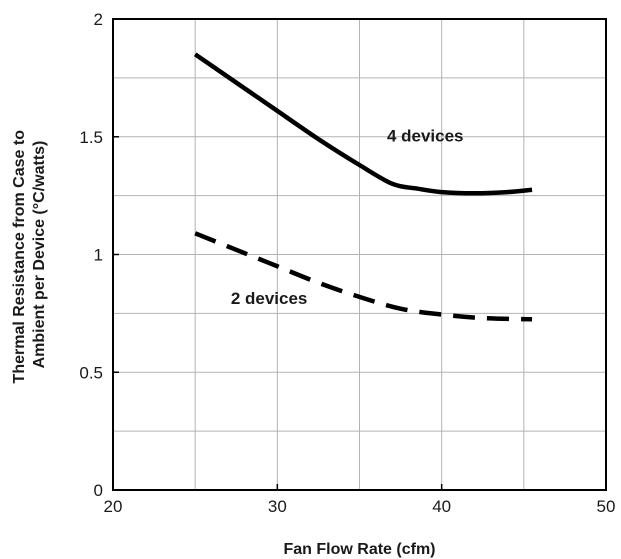 Image resolution: width=621 pixels, height=559 pixels. I want to click on x-axis-title: Fan Flow Rate (cfm), so click(359, 549).